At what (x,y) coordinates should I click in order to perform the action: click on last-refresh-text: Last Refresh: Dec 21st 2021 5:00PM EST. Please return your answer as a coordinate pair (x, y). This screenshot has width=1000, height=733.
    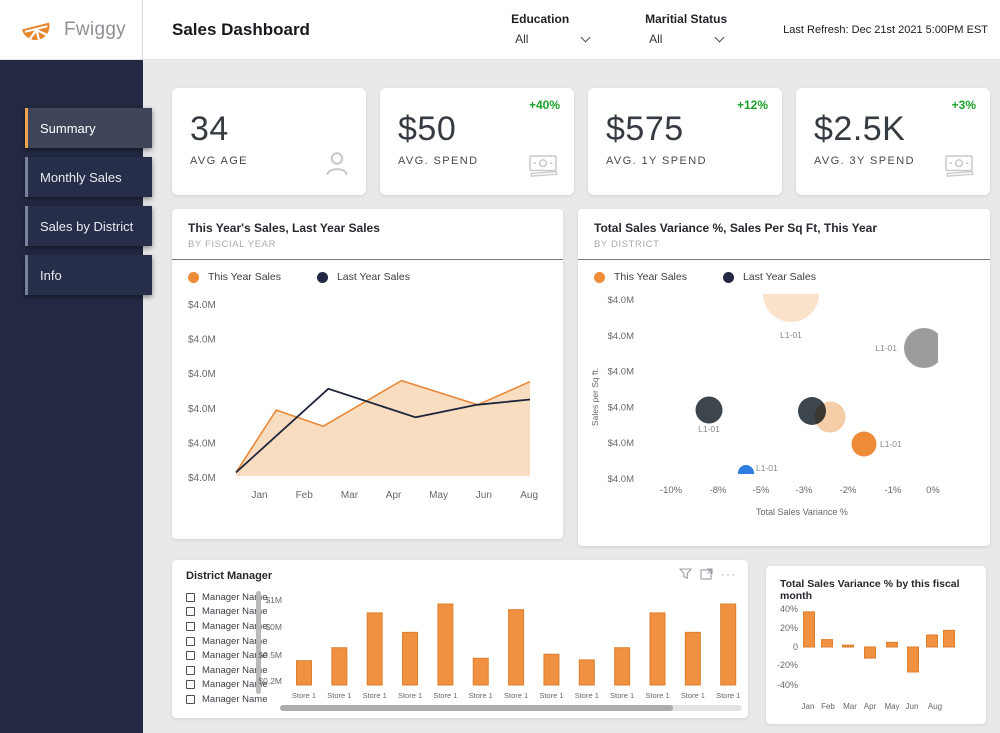
    Looking at the image, I should click on (885, 29).